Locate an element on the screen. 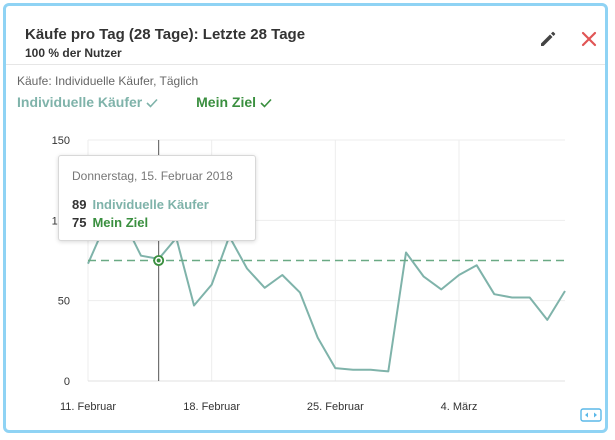  tooltip-date: Donnerstag, 15. Februar 2018 is located at coordinates (152, 176).